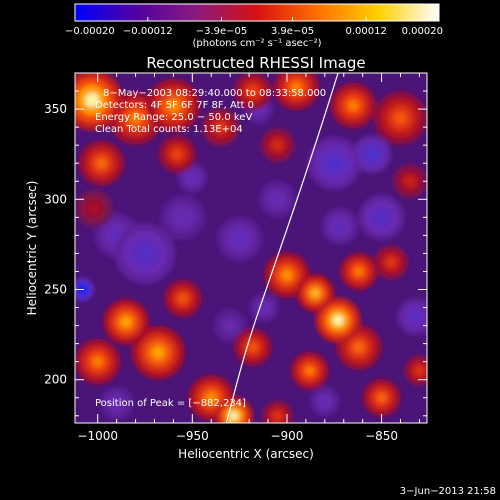 This screenshot has width=500, height=500. What do you see at coordinates (286, 436) in the screenshot?
I see `x-tick-label: −900` at bounding box center [286, 436].